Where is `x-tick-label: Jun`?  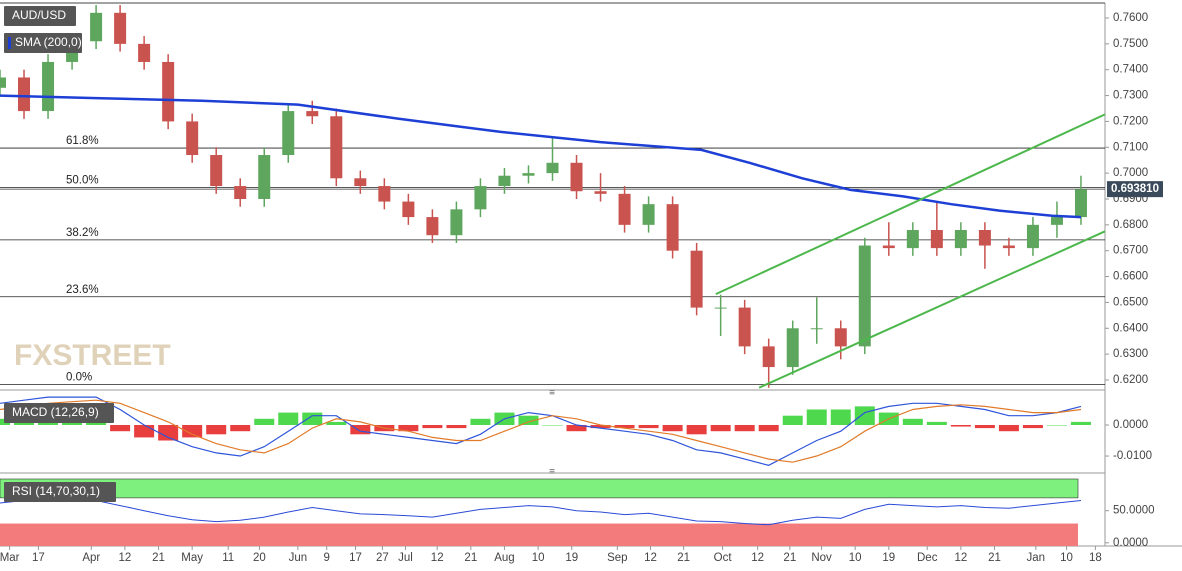 x-tick-label: Jun is located at coordinates (298, 558).